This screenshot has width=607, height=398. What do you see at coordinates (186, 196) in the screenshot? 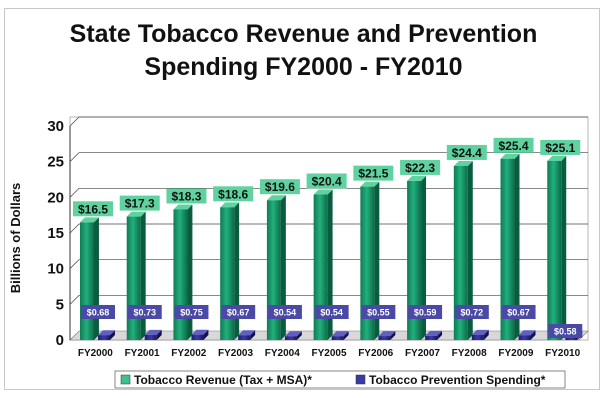
I see `revenue-data-label: $18.3` at bounding box center [186, 196].